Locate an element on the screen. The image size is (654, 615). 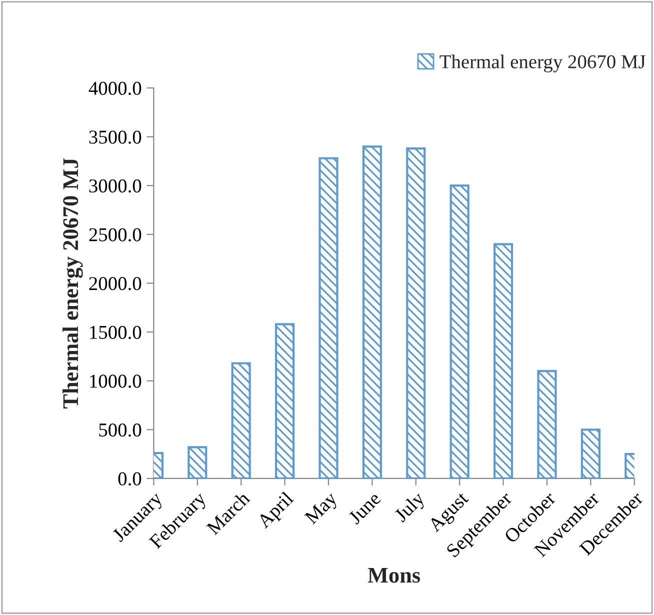
y-tick-label: 3500.0 is located at coordinates (115, 137).